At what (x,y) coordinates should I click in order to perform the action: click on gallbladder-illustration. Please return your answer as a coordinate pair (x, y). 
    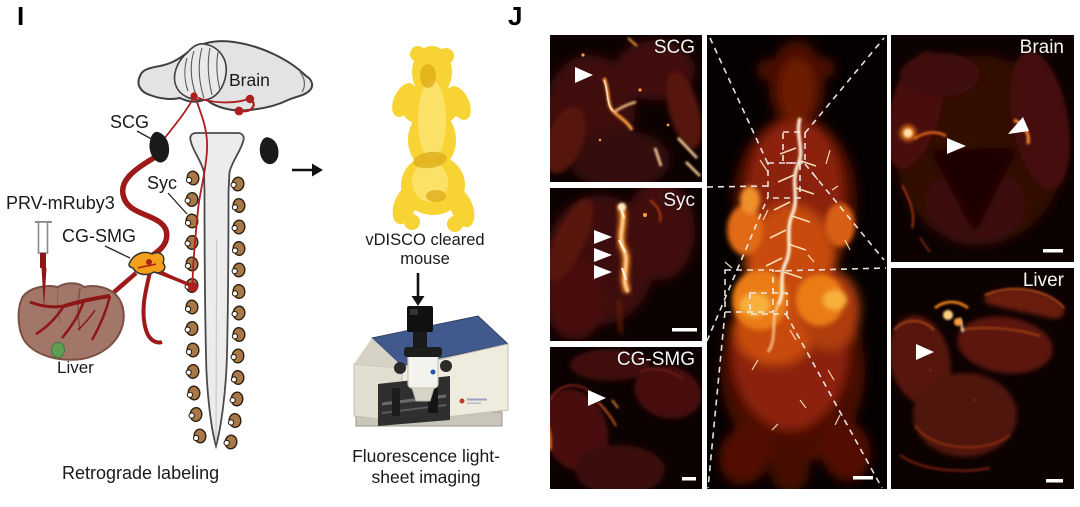
    Looking at the image, I should click on (58, 350).